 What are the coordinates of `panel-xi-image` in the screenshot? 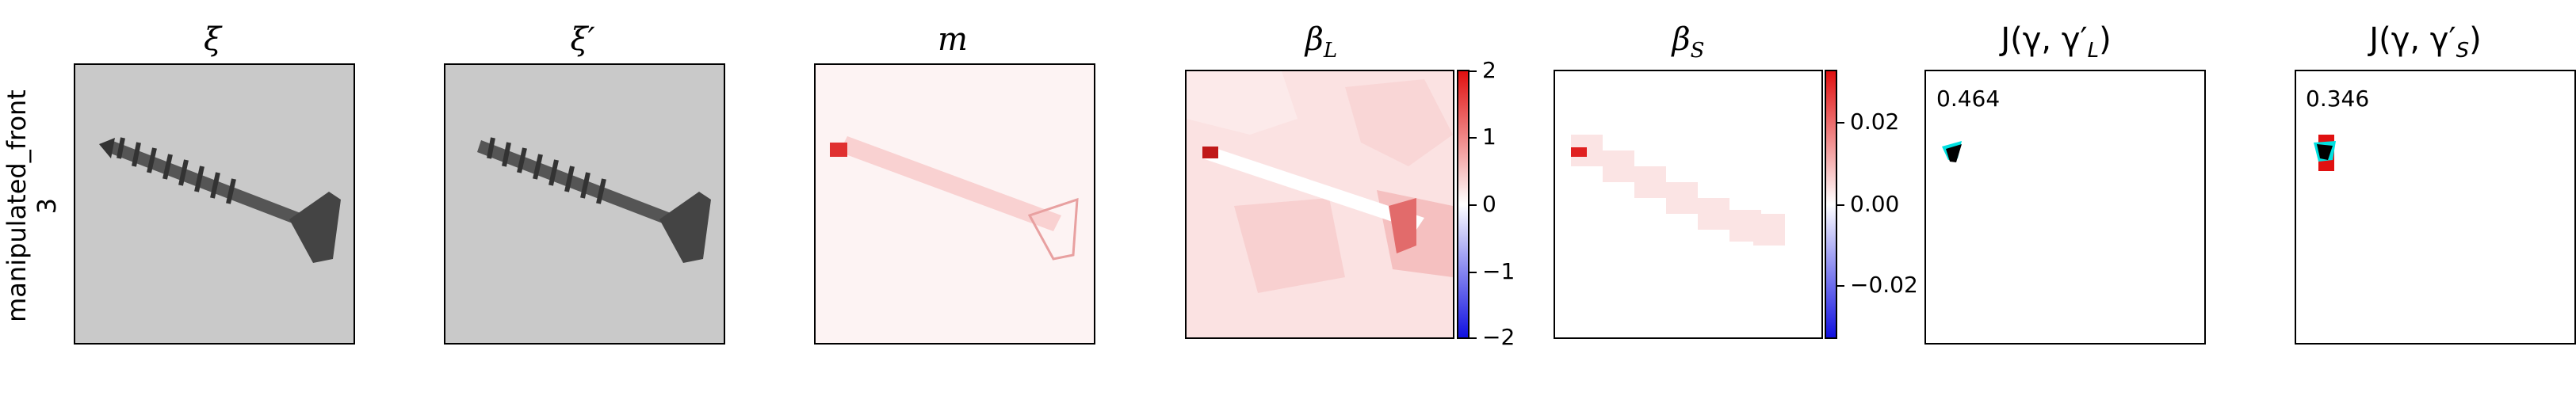 It's located at (214, 204).